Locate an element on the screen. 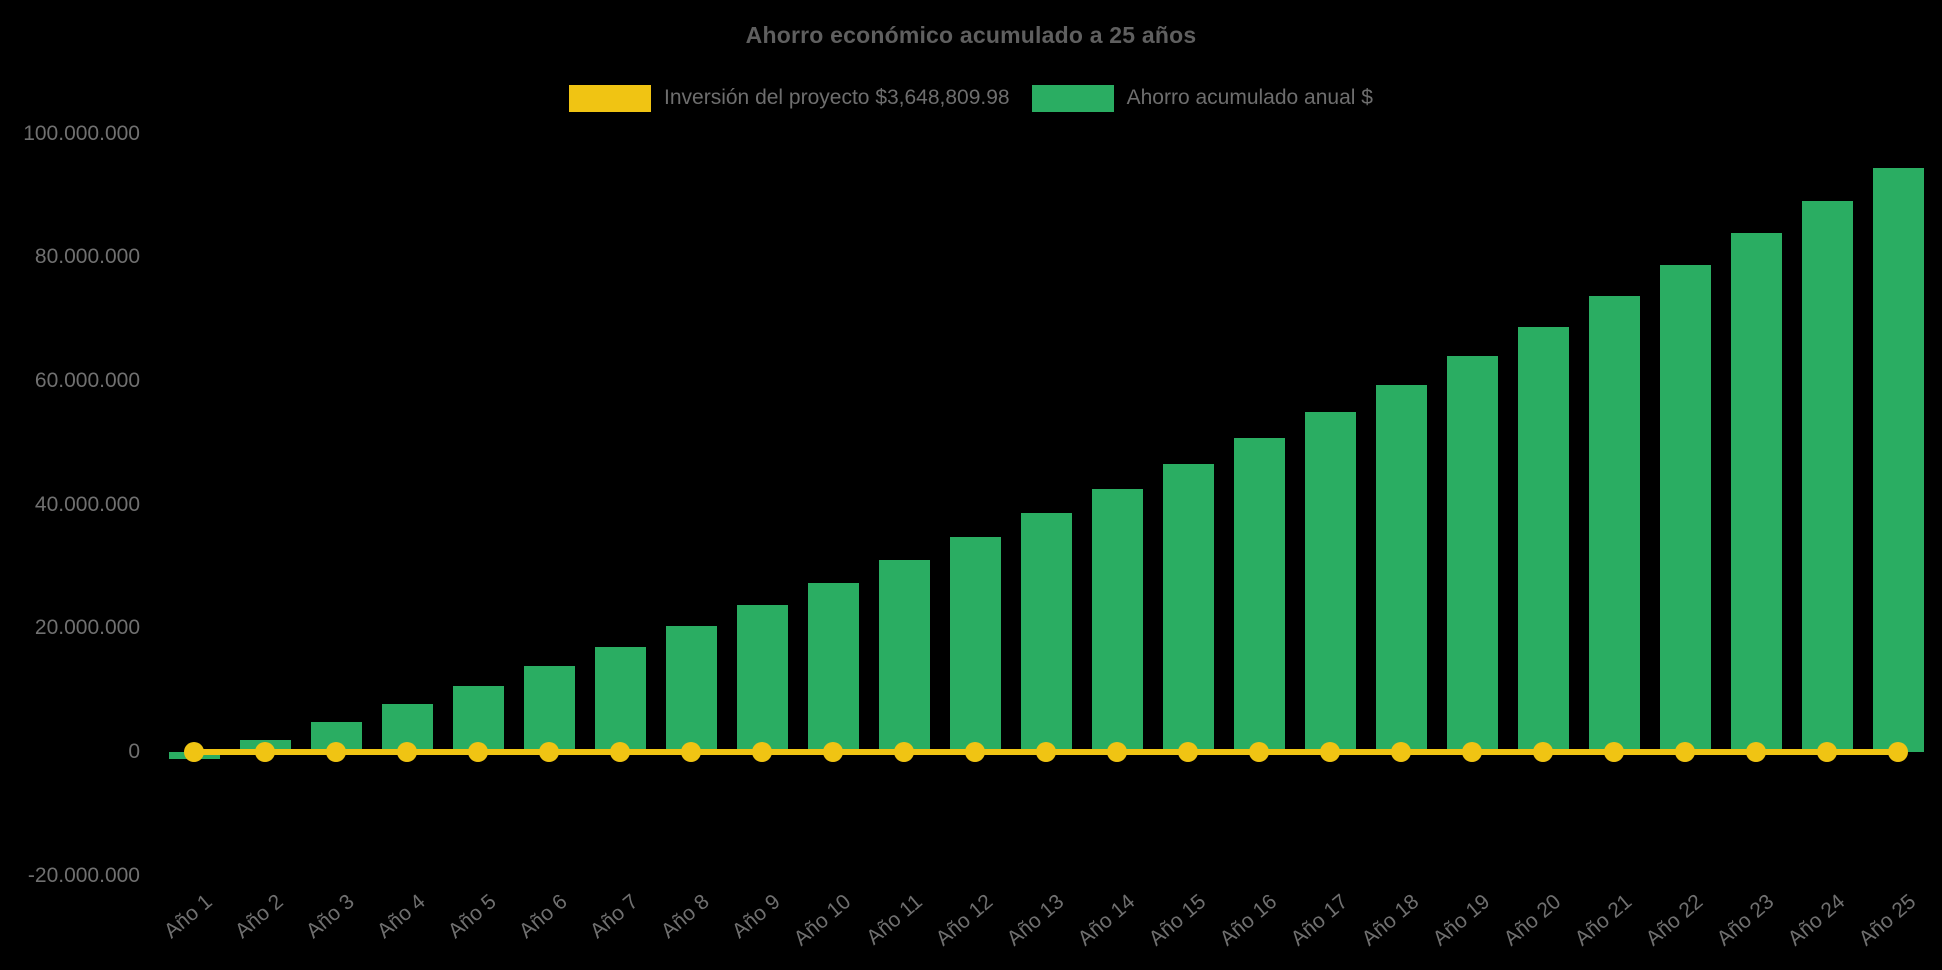  y-tick-label: 40.000.000 is located at coordinates (87, 504).